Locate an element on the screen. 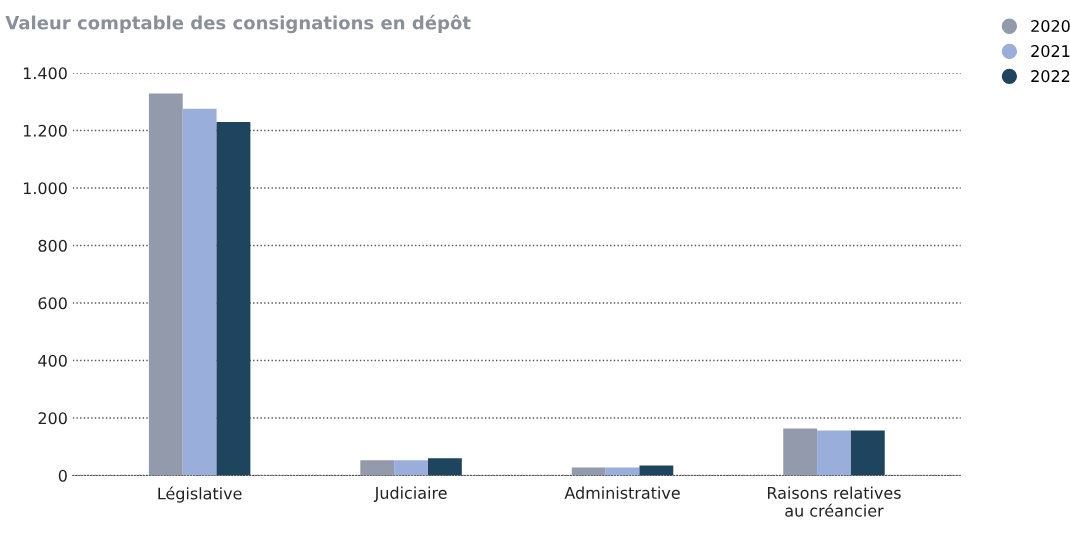  y-tick-label: 600 is located at coordinates (52, 303).